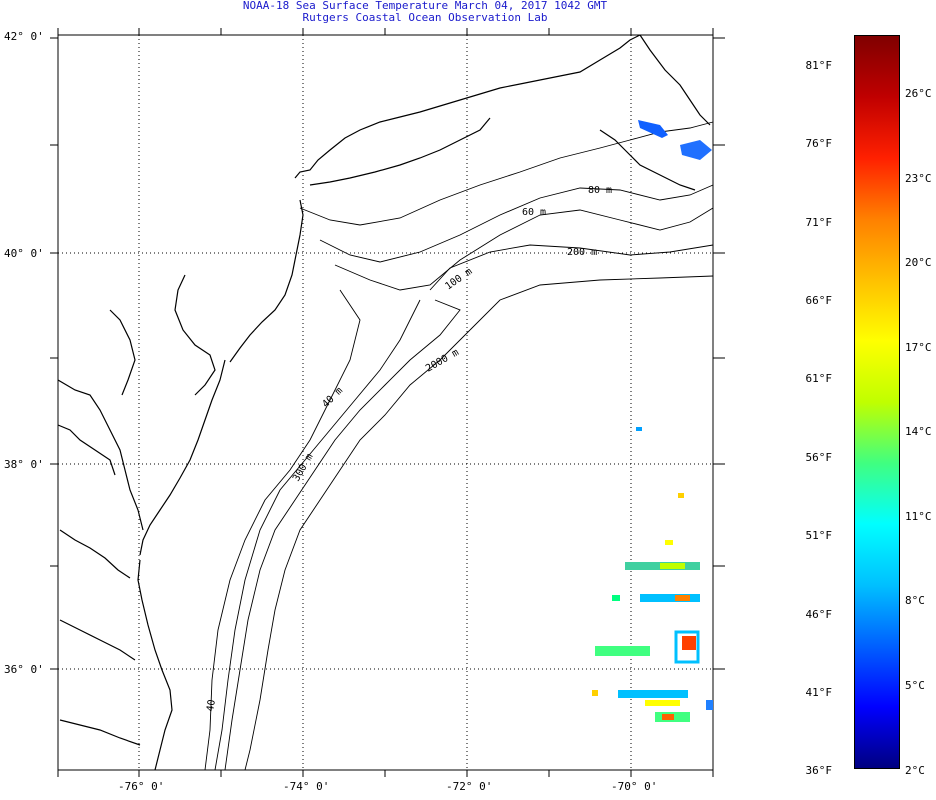  Describe the element at coordinates (918, 262) in the screenshot. I see `cb-c-20: 20°C` at that location.